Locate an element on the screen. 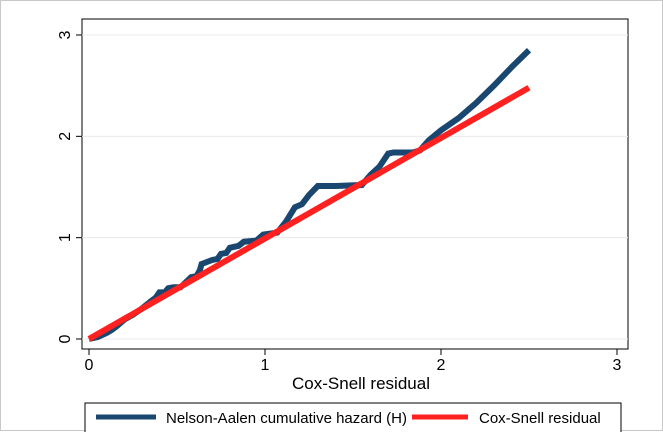  y-tick-label-3: 3 is located at coordinates (65, 34).